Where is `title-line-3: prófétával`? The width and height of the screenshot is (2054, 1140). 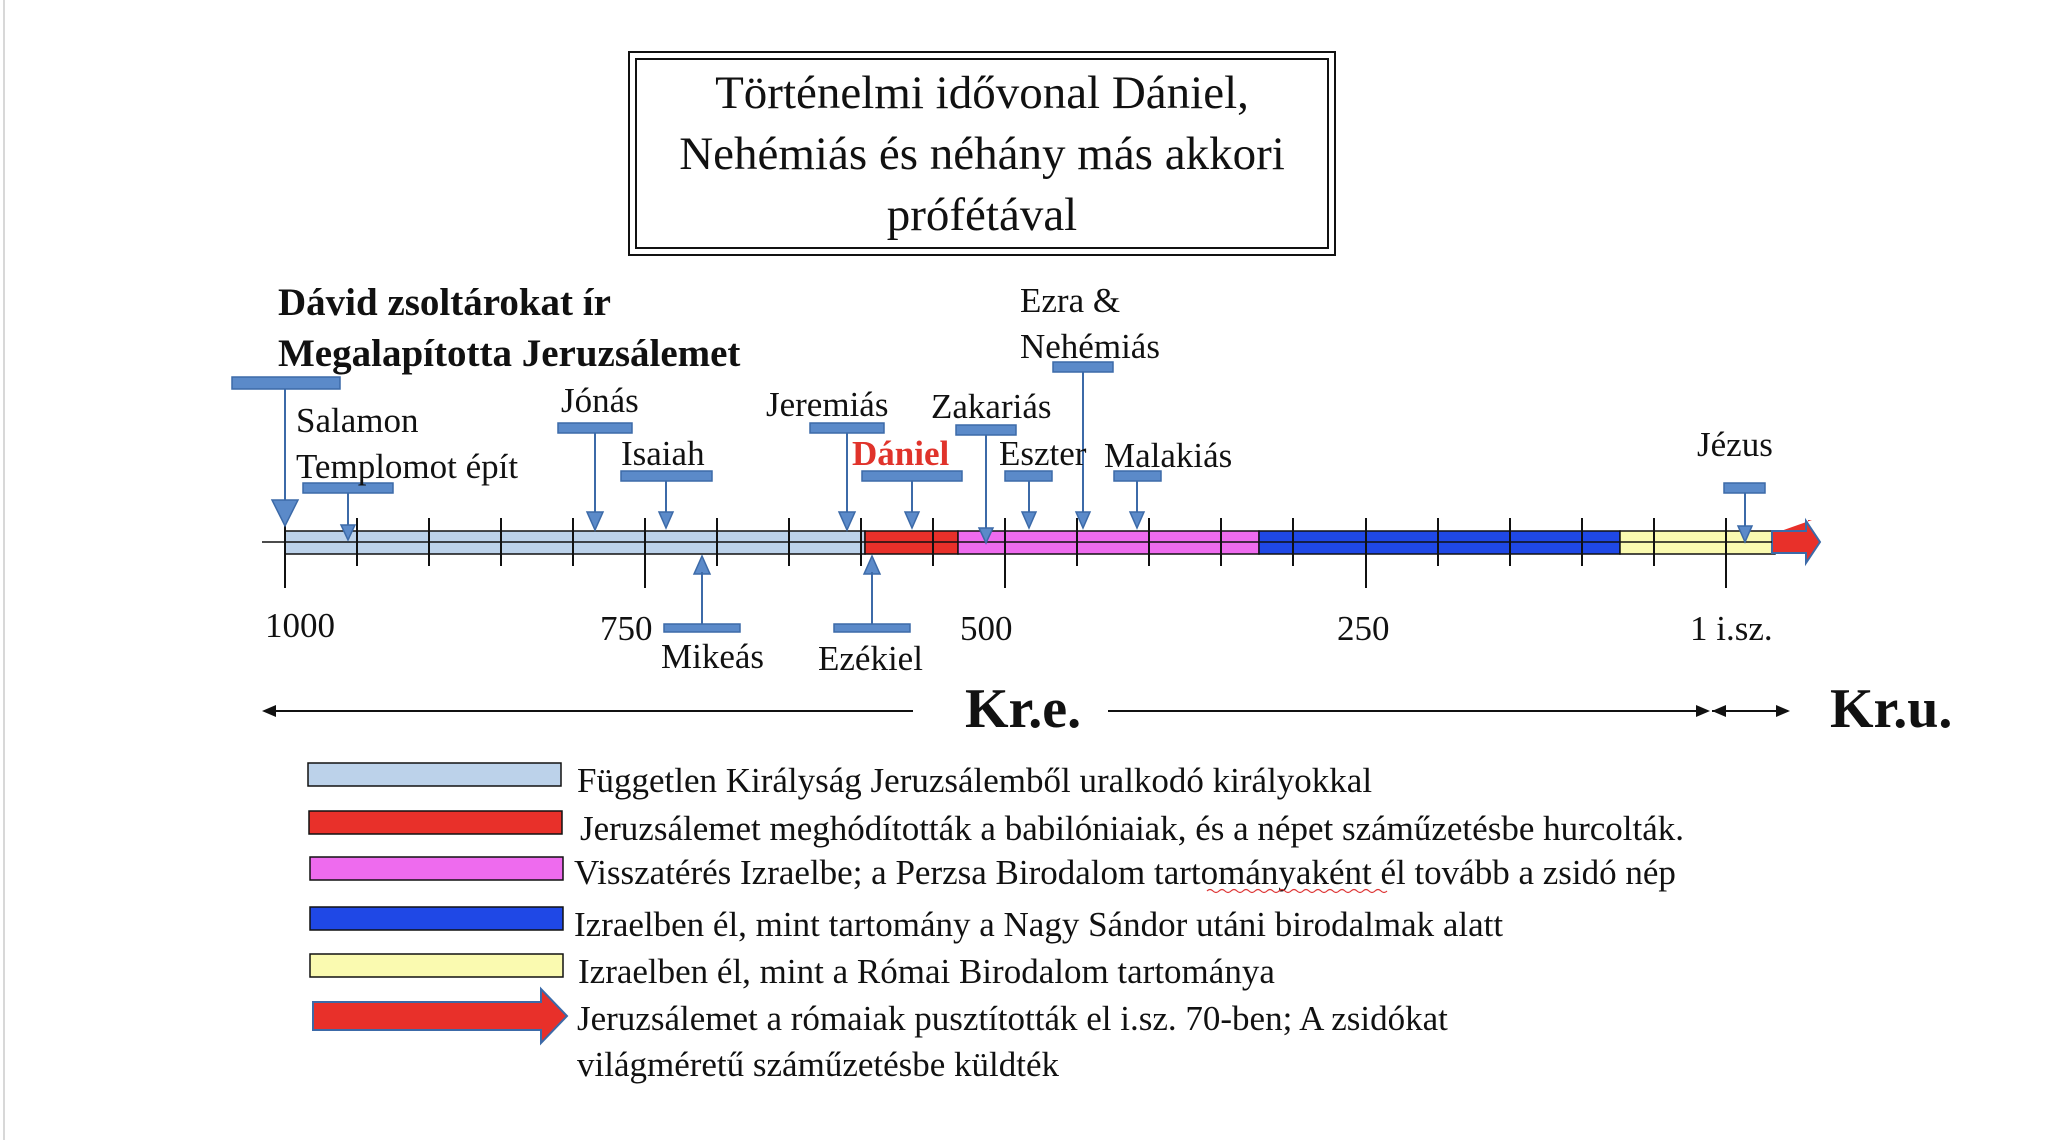 title-line-3: prófétával is located at coordinates (982, 215).